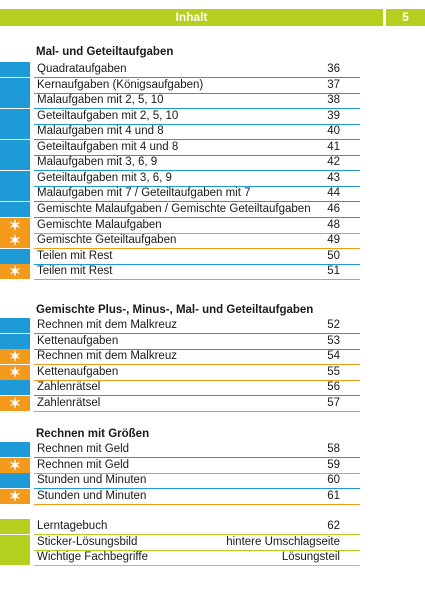 This screenshot has width=425, height=600. What do you see at coordinates (180, 558) in the screenshot?
I see `toc-entry: Wichtige Fachbegriffe Lösungsteil` at bounding box center [180, 558].